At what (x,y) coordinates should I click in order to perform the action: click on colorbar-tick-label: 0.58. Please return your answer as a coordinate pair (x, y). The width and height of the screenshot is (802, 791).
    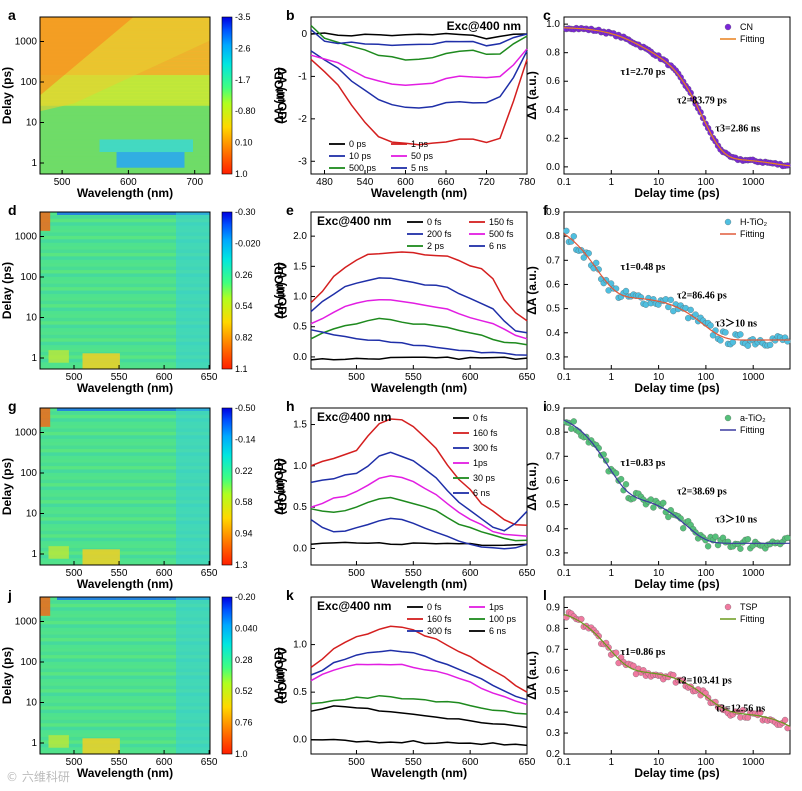
    Looking at the image, I should click on (244, 502).